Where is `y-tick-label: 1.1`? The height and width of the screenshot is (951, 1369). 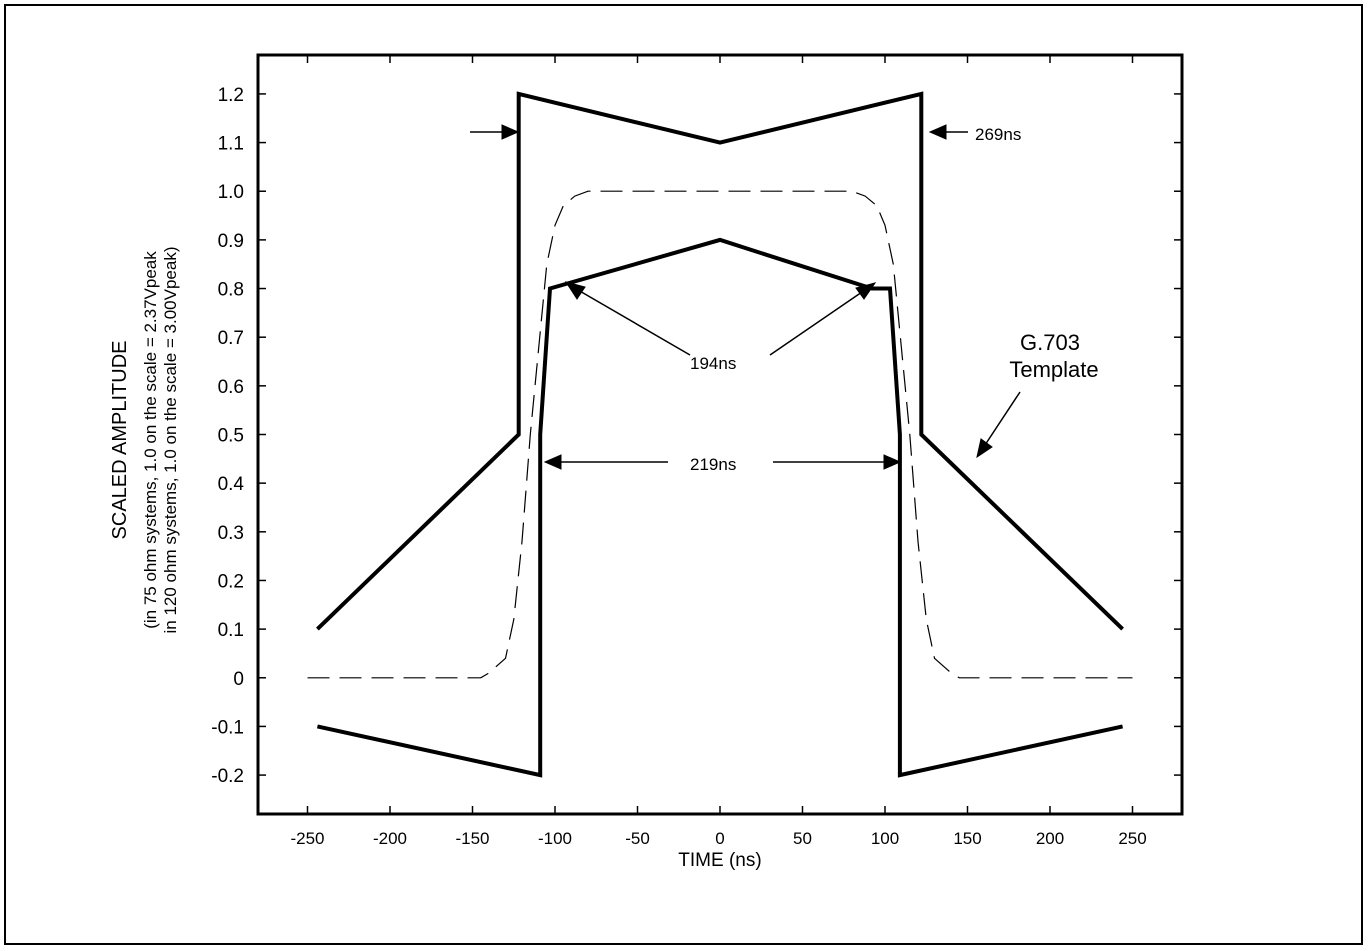 y-tick-label: 1.1 is located at coordinates (231, 144).